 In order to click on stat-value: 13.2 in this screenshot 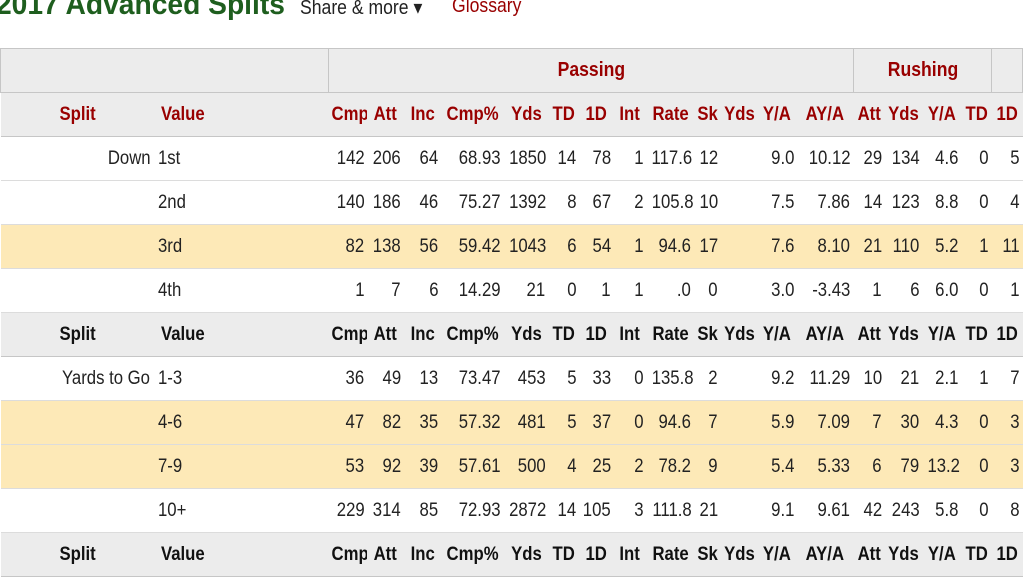, I will do `click(943, 466)`.